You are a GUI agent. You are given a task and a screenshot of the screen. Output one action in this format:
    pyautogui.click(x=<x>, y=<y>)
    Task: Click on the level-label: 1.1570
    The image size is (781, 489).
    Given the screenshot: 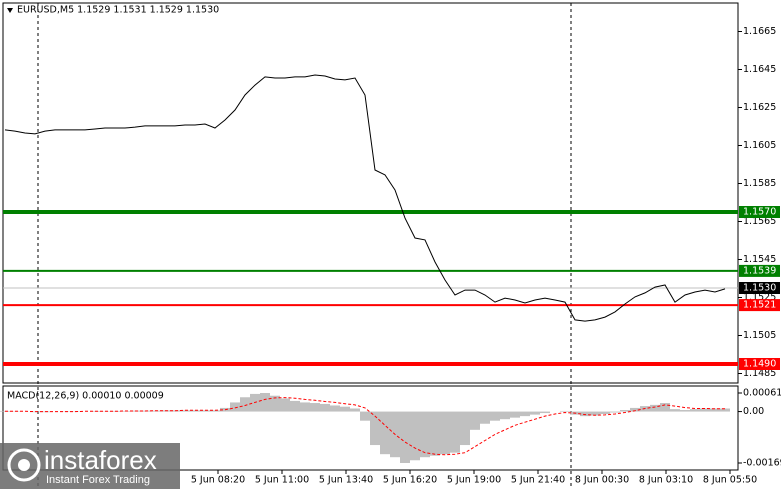 What is the action you would take?
    pyautogui.click(x=759, y=212)
    